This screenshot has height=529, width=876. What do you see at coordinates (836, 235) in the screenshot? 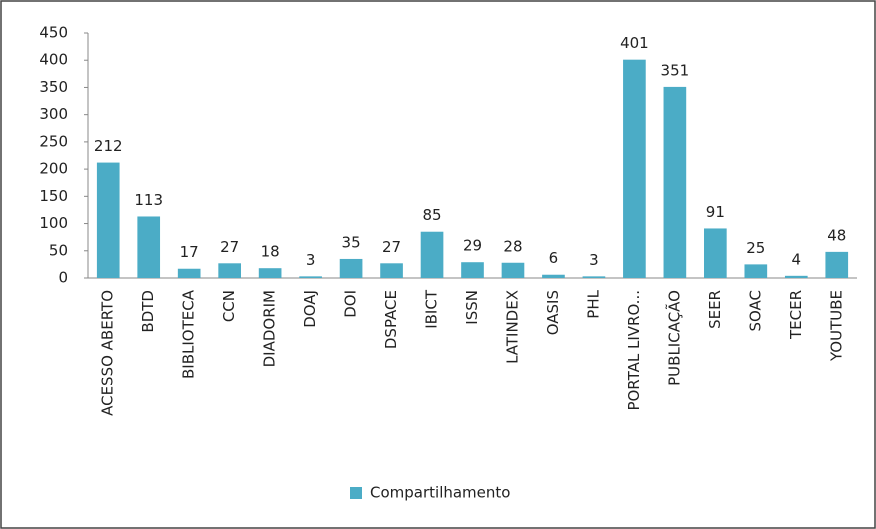
I see `data-label: 48` at bounding box center [836, 235].